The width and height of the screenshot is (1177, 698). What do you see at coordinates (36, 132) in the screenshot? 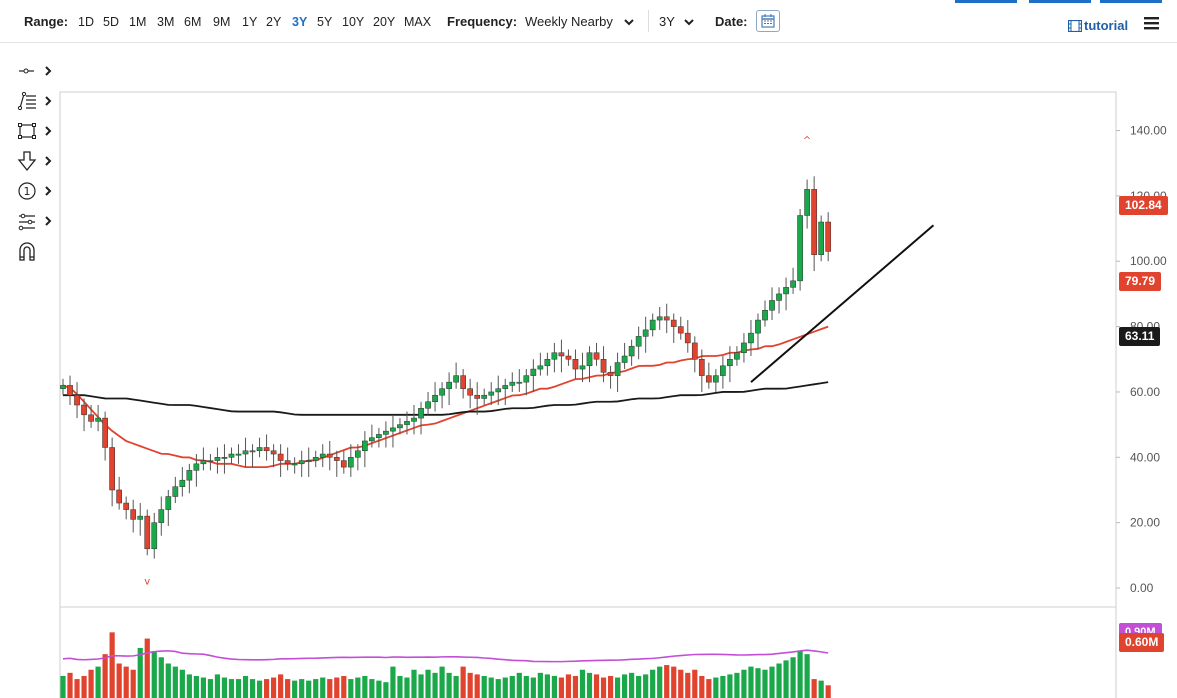
I see `tool-rectangle` at bounding box center [36, 132].